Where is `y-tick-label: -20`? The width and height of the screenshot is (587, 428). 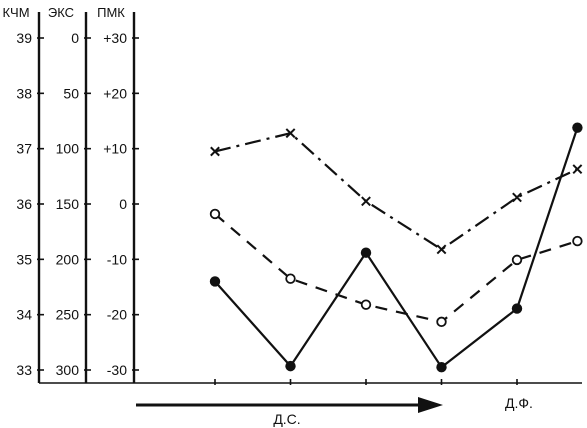
y-tick-label: -20 is located at coordinates (117, 315).